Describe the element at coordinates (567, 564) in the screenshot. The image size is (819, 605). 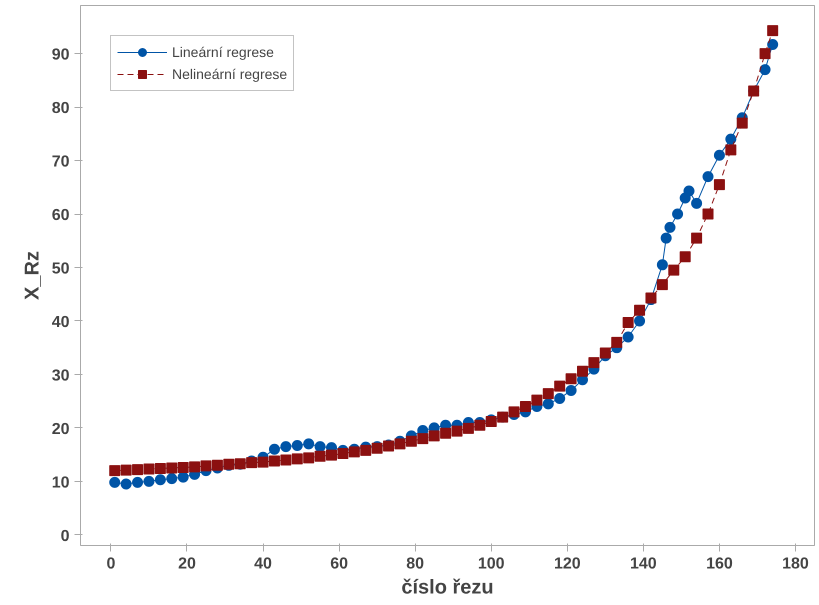
I see `x-tick-label: 120` at that location.